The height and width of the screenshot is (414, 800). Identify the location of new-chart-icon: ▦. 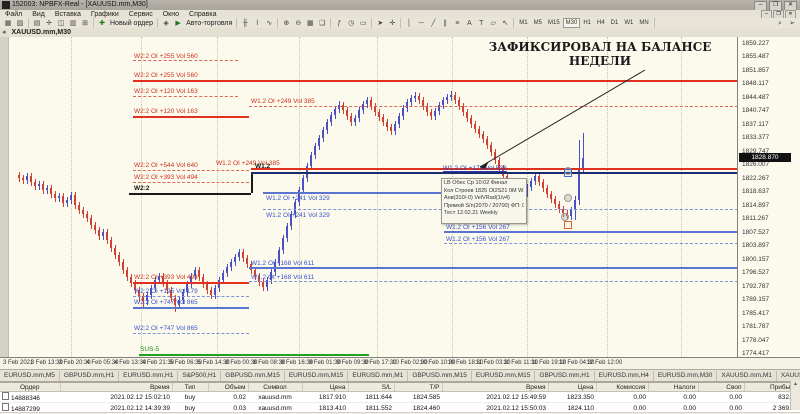
(8, 23).